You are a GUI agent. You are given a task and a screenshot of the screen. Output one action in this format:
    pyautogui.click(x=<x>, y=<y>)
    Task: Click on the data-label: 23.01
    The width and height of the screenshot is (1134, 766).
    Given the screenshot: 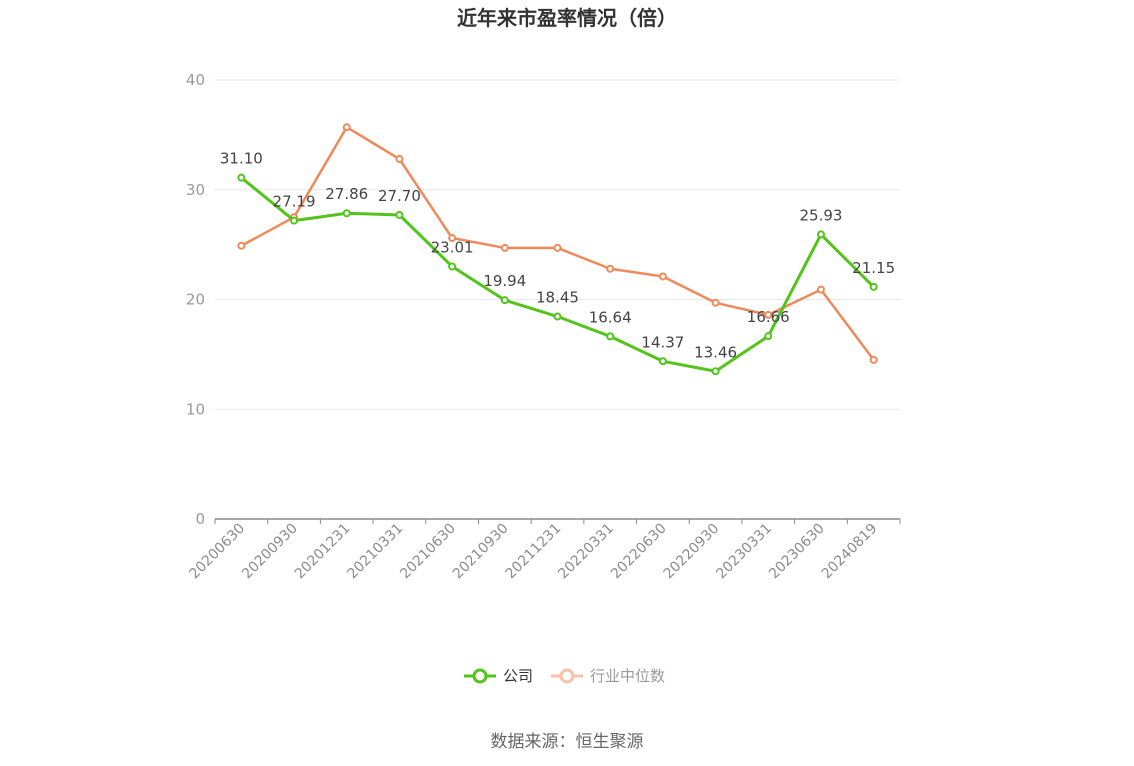 What is the action you would take?
    pyautogui.click(x=452, y=247)
    